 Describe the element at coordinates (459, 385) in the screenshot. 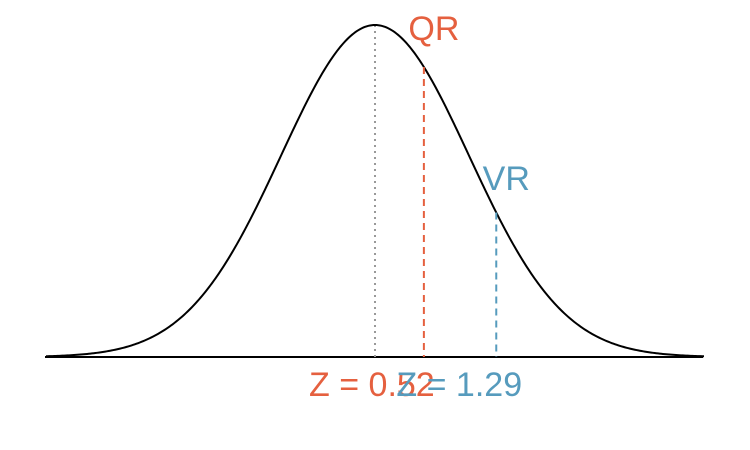

I see `vr-z-label: Z = 1.29` at that location.